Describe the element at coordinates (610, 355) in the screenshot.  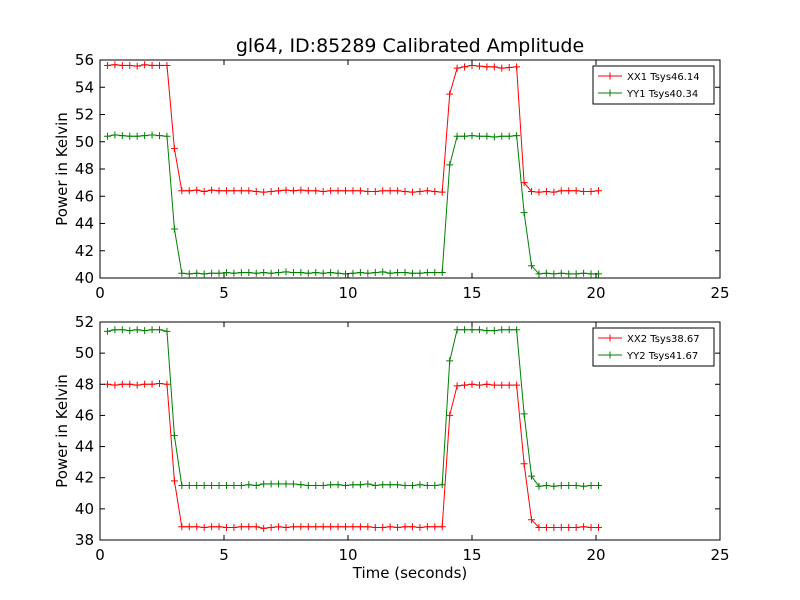
I see `legend-marker` at that location.